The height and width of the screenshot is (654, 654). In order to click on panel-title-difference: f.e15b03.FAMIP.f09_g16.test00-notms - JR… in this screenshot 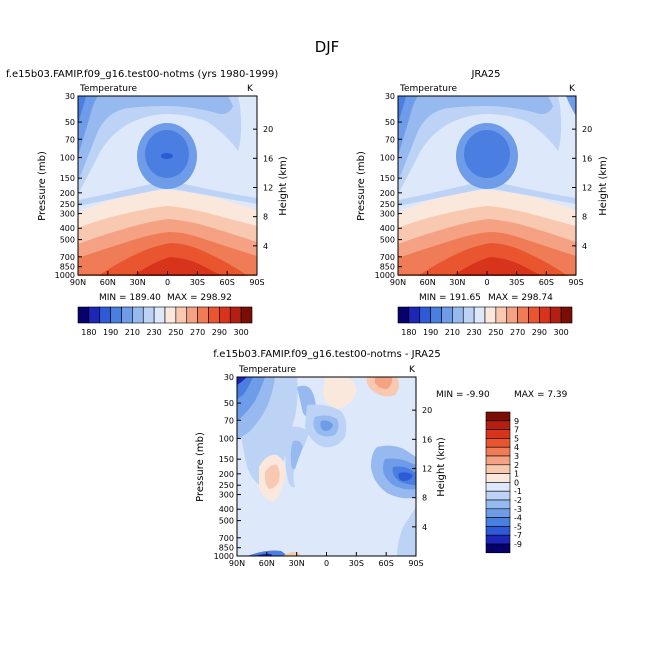, I will do `click(326, 354)`.